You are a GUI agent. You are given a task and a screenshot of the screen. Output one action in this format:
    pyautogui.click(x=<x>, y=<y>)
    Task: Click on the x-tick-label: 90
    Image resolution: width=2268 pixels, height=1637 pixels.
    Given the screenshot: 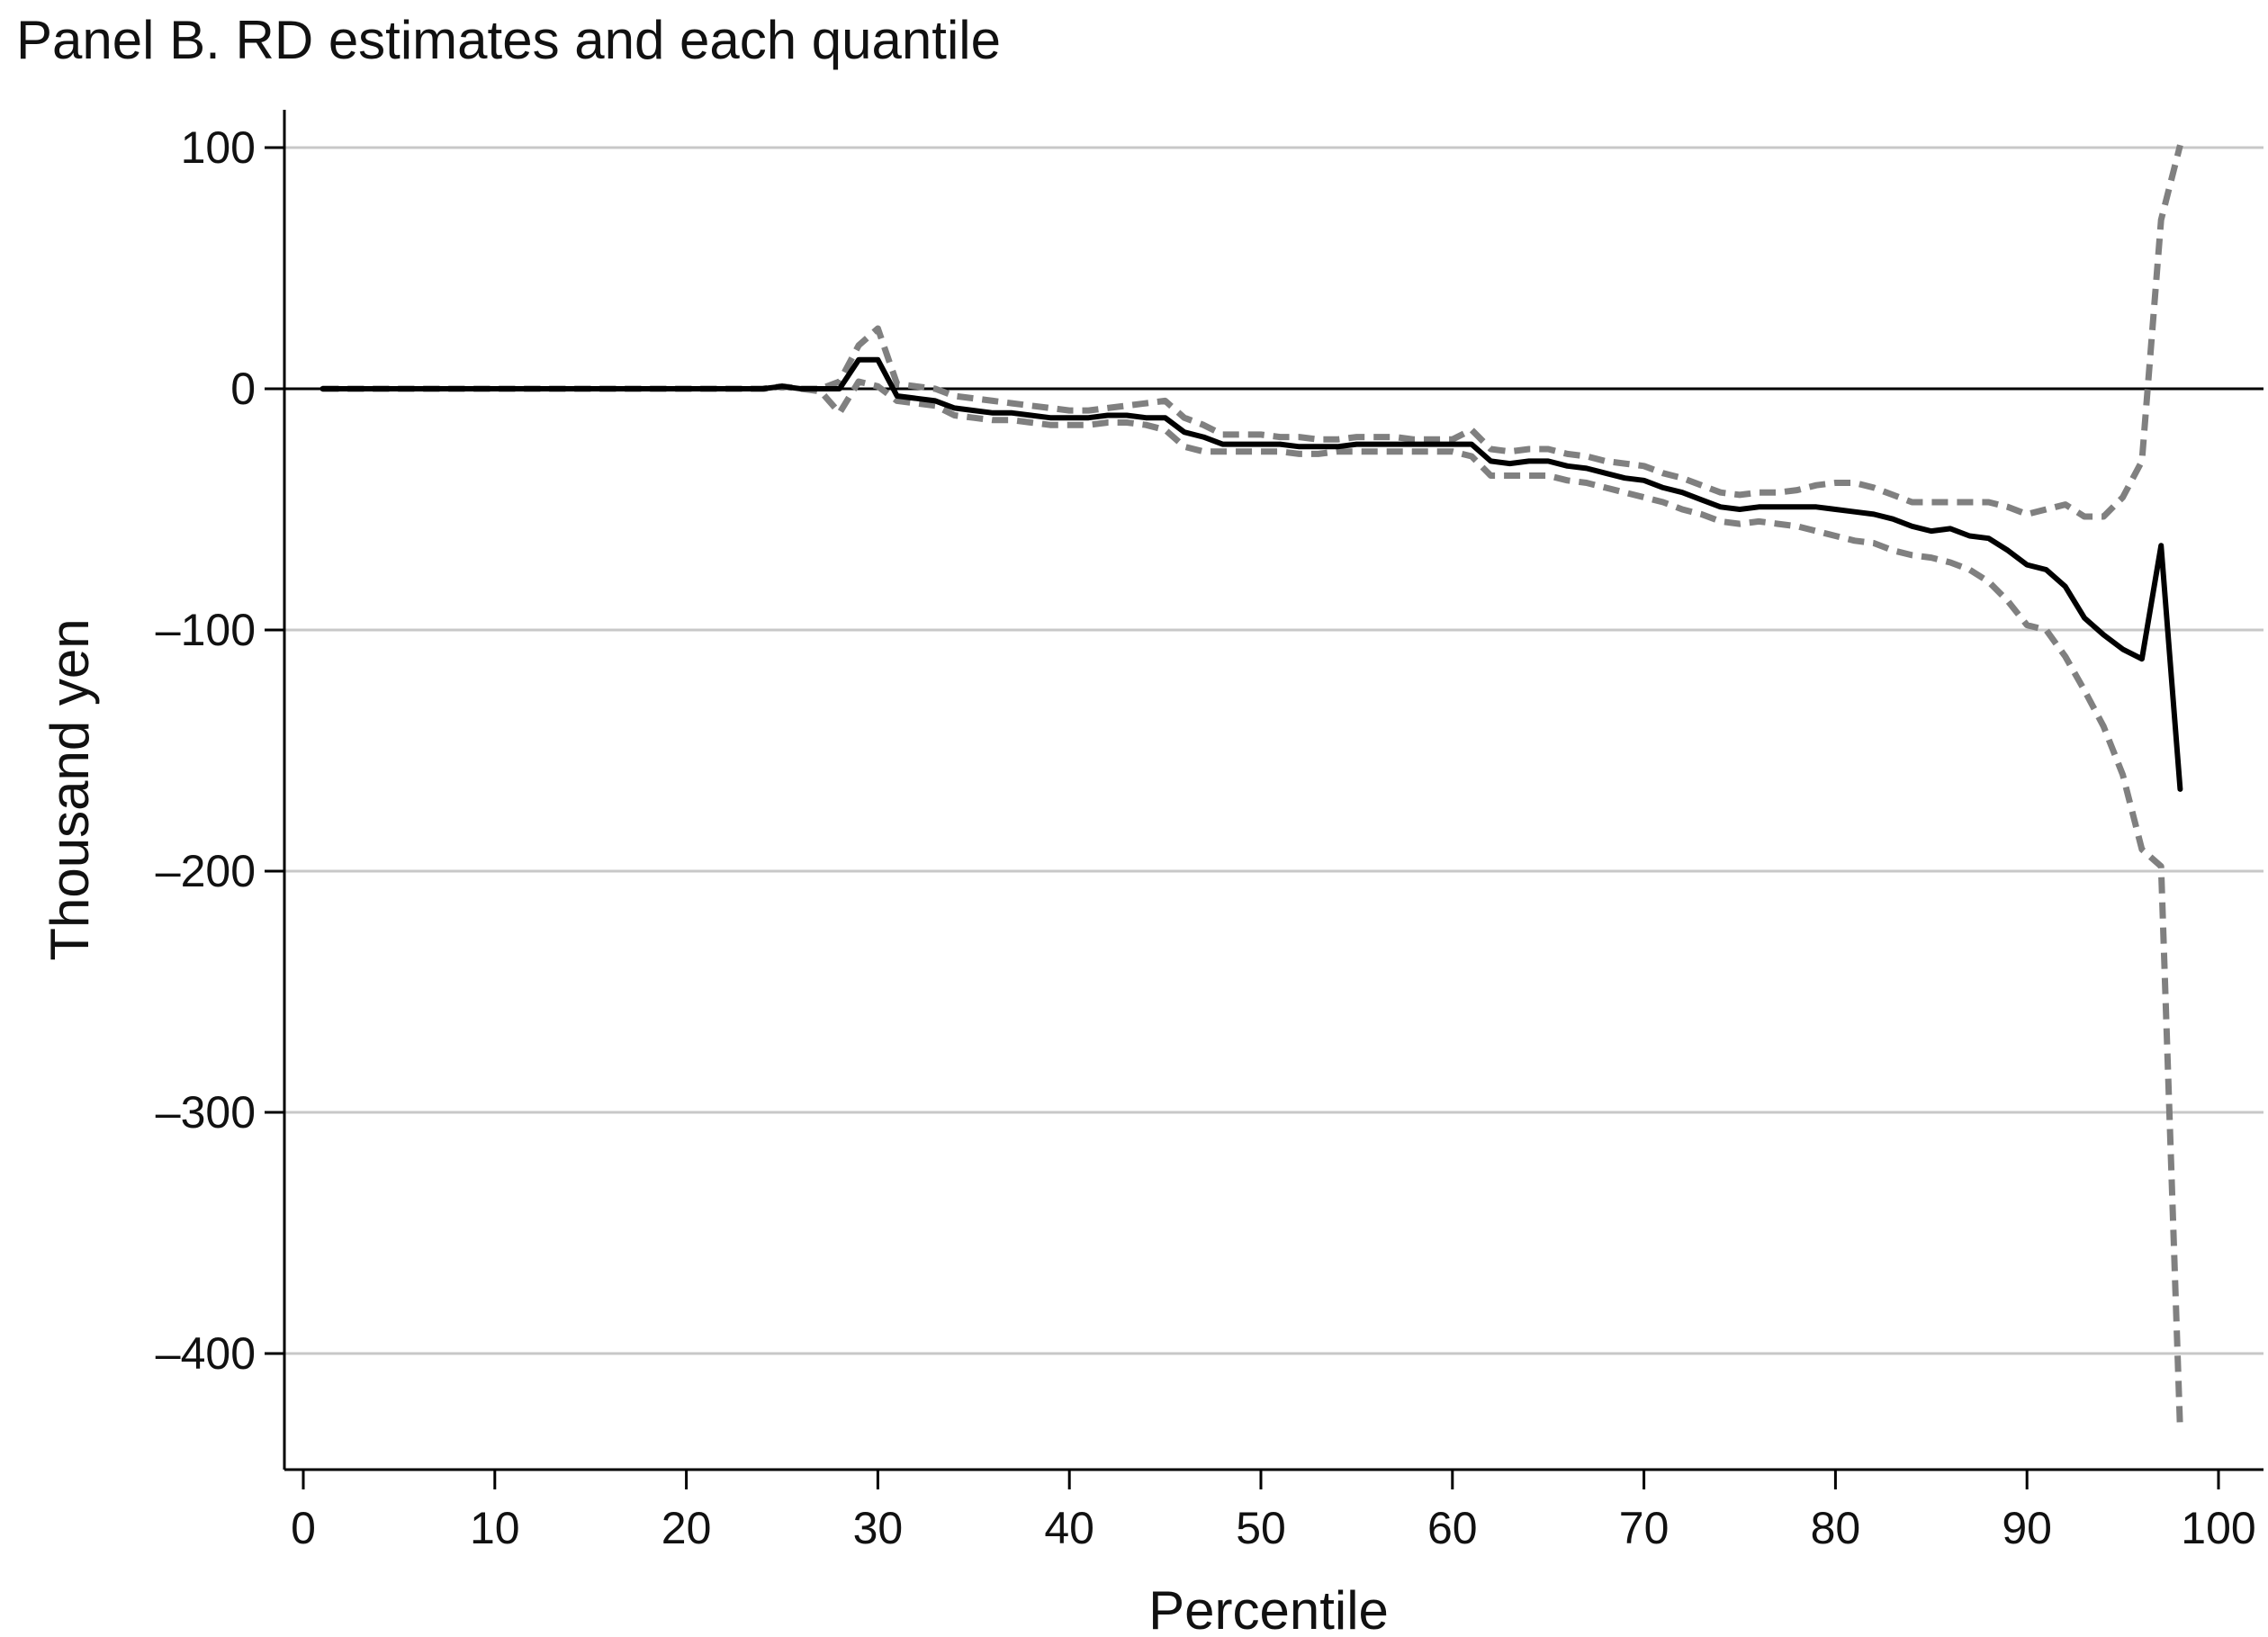 What is the action you would take?
    pyautogui.click(x=2027, y=1528)
    